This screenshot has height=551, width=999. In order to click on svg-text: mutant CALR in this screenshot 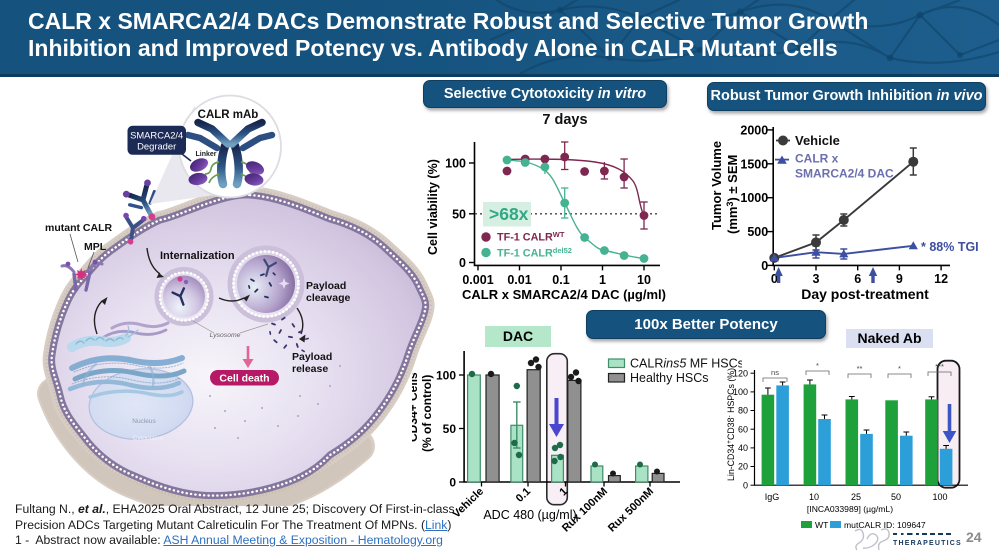, I will do `click(78, 228)`.